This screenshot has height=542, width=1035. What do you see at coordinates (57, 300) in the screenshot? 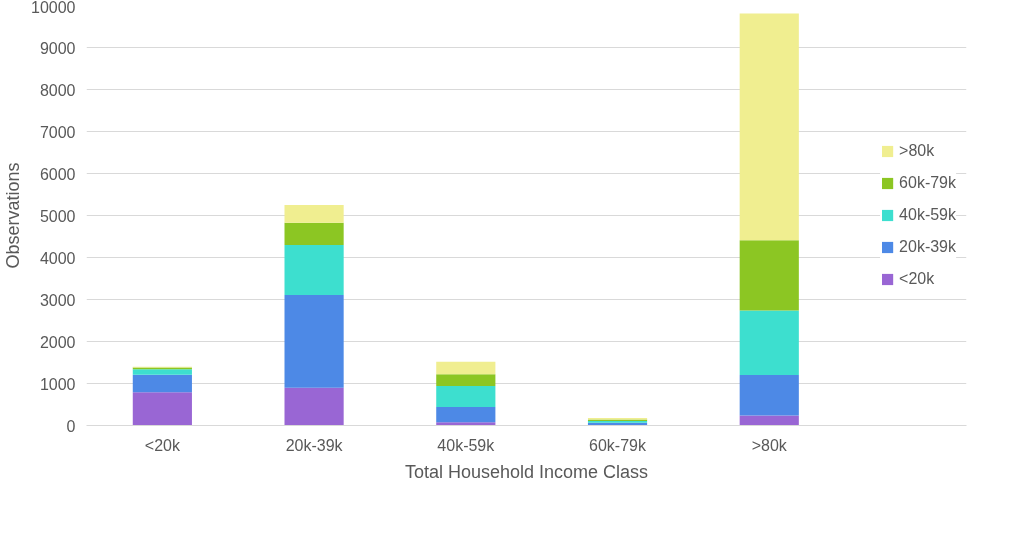
I see `y-tick-label: 3000` at bounding box center [57, 300].